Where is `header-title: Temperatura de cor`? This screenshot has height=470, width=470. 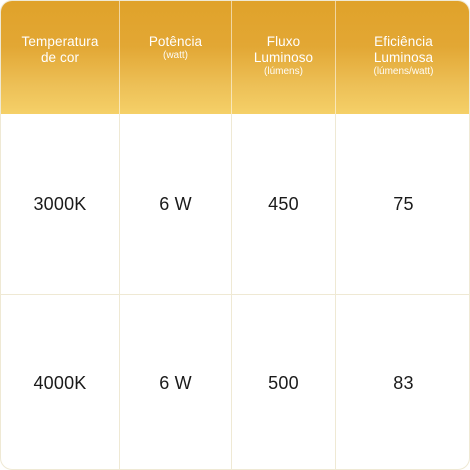 header-title: Temperatura de cor is located at coordinates (60, 49).